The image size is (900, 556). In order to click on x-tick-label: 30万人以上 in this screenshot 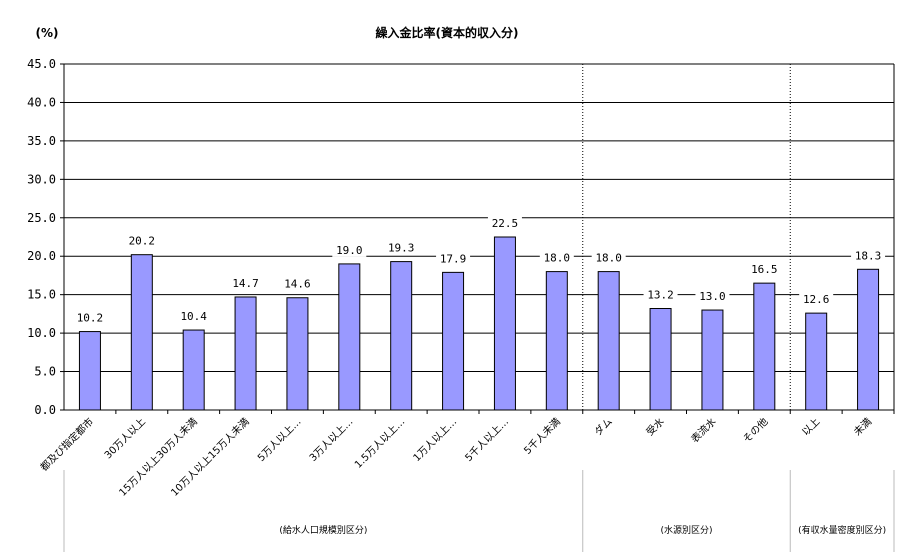, I will do `click(125, 439)`.